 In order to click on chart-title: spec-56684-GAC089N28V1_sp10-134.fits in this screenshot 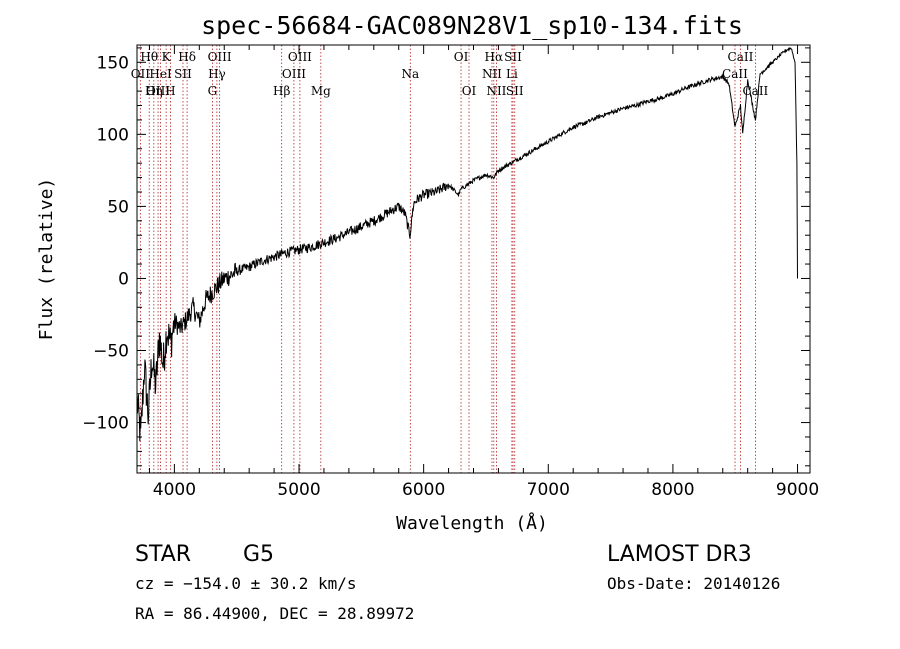, I will do `click(472, 25)`.